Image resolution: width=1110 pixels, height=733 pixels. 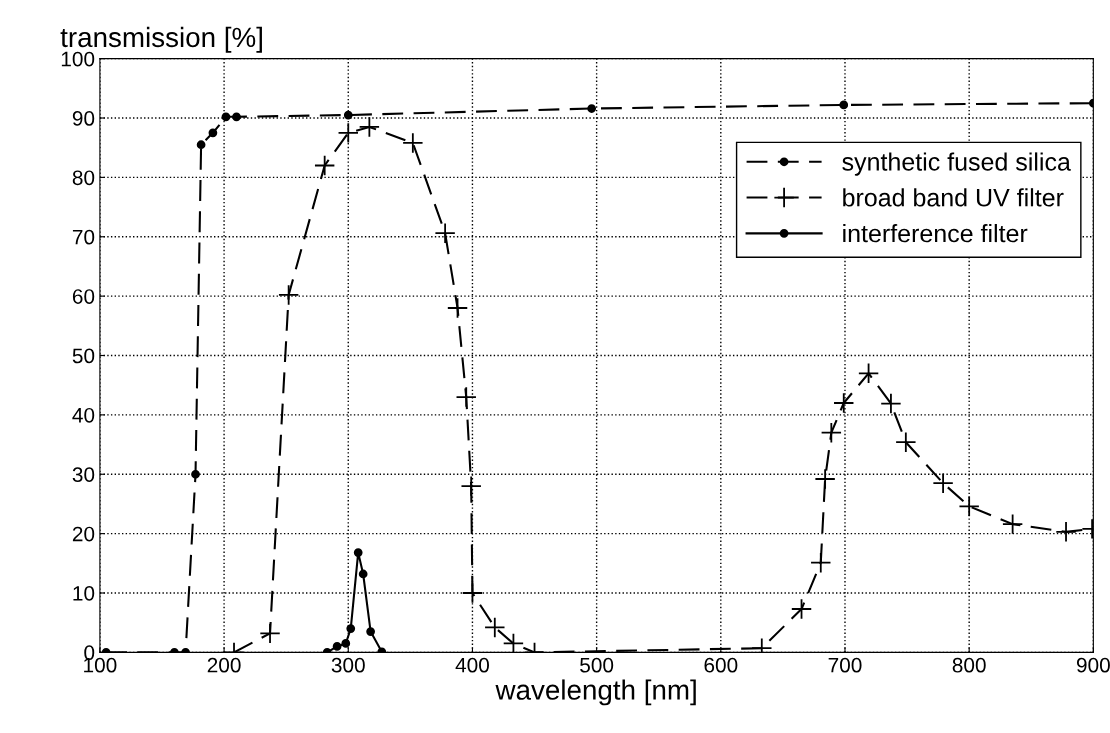 What do you see at coordinates (1093, 665) in the screenshot?
I see `x-tick-label: 900` at bounding box center [1093, 665].